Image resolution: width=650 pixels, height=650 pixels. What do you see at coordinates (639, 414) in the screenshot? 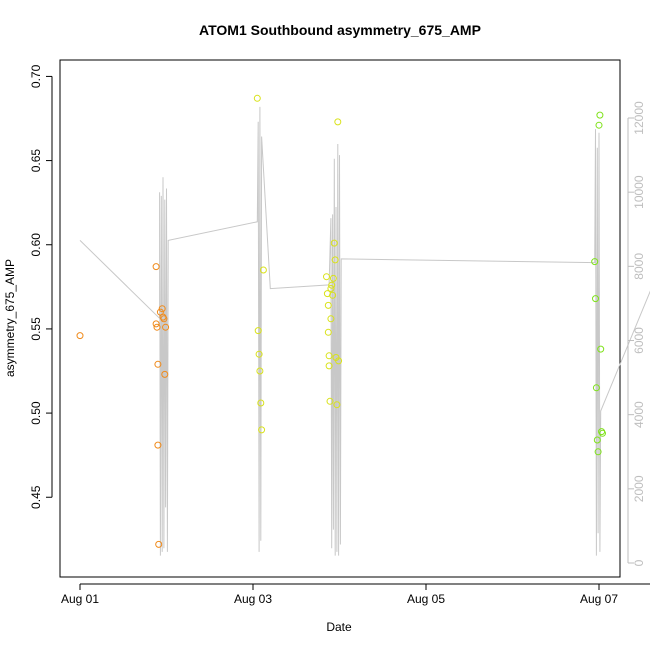
I see `y2-tick-label: 4000` at bounding box center [639, 414].